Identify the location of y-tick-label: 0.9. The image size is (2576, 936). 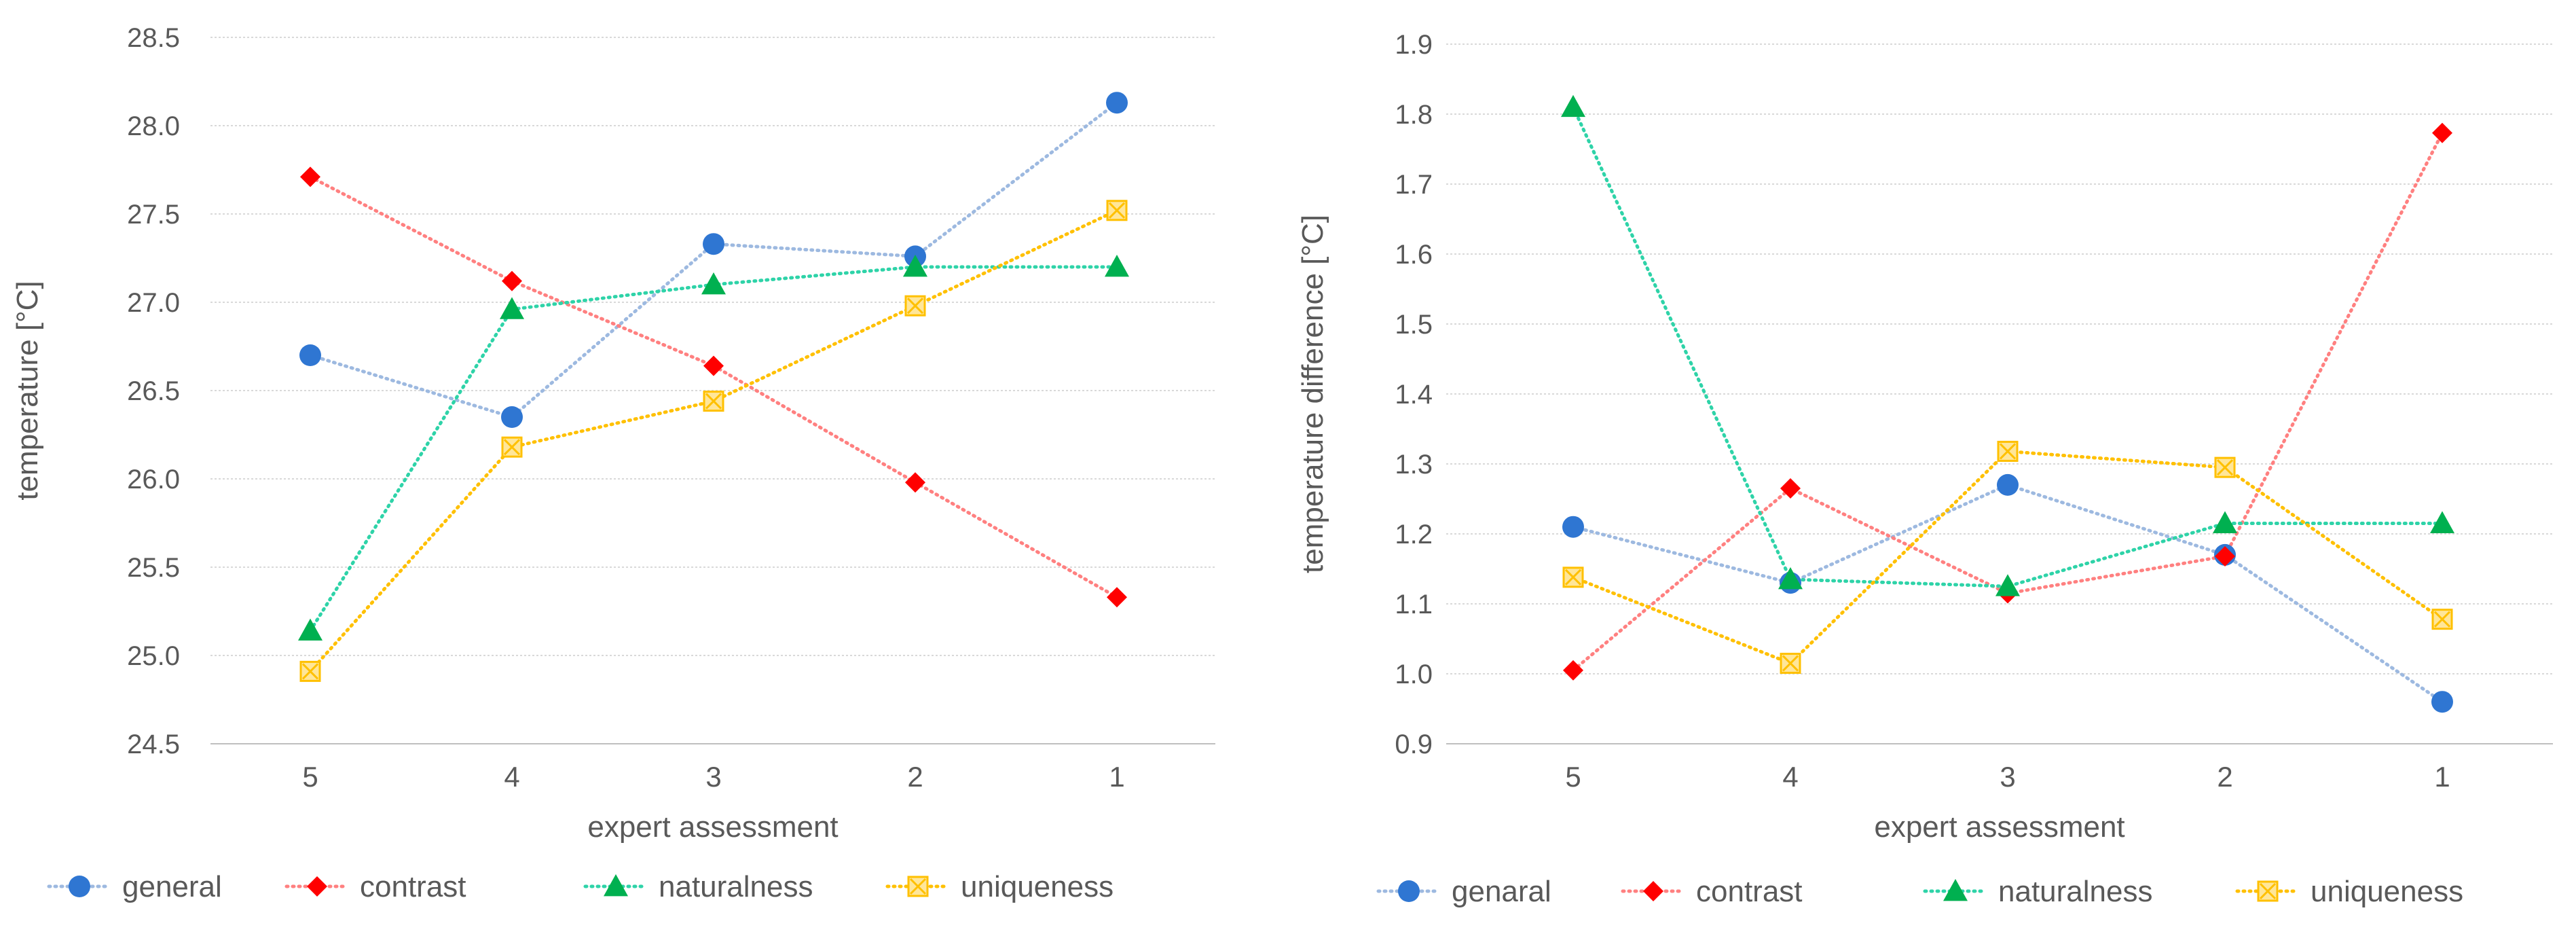
(1414, 744).